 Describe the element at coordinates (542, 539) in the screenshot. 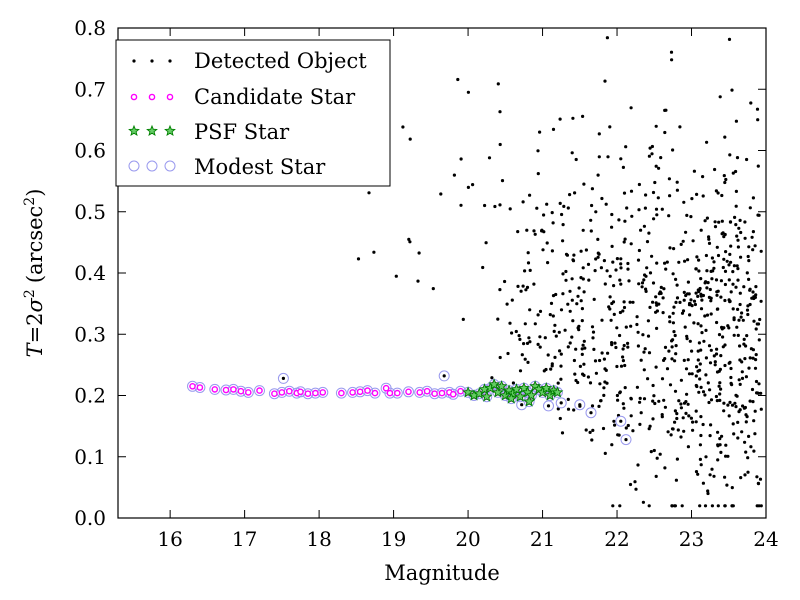

I see `x-tick-label: 21` at that location.